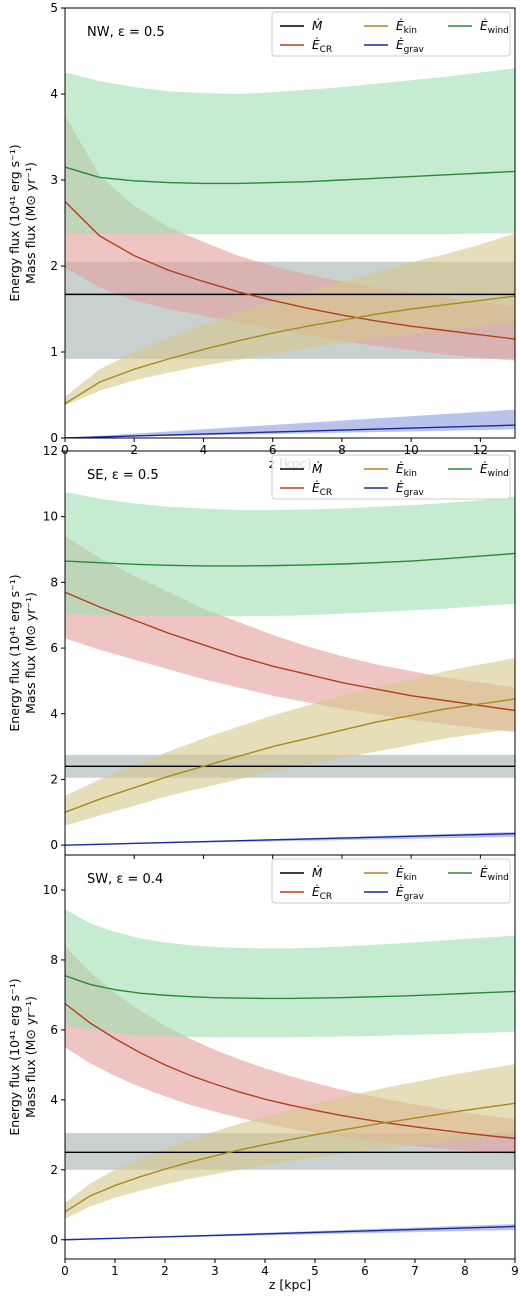 This screenshot has height=1299, width=520. What do you see at coordinates (126, 32) in the screenshot?
I see `panel-annotation: NW, ε = 0.5` at bounding box center [126, 32].